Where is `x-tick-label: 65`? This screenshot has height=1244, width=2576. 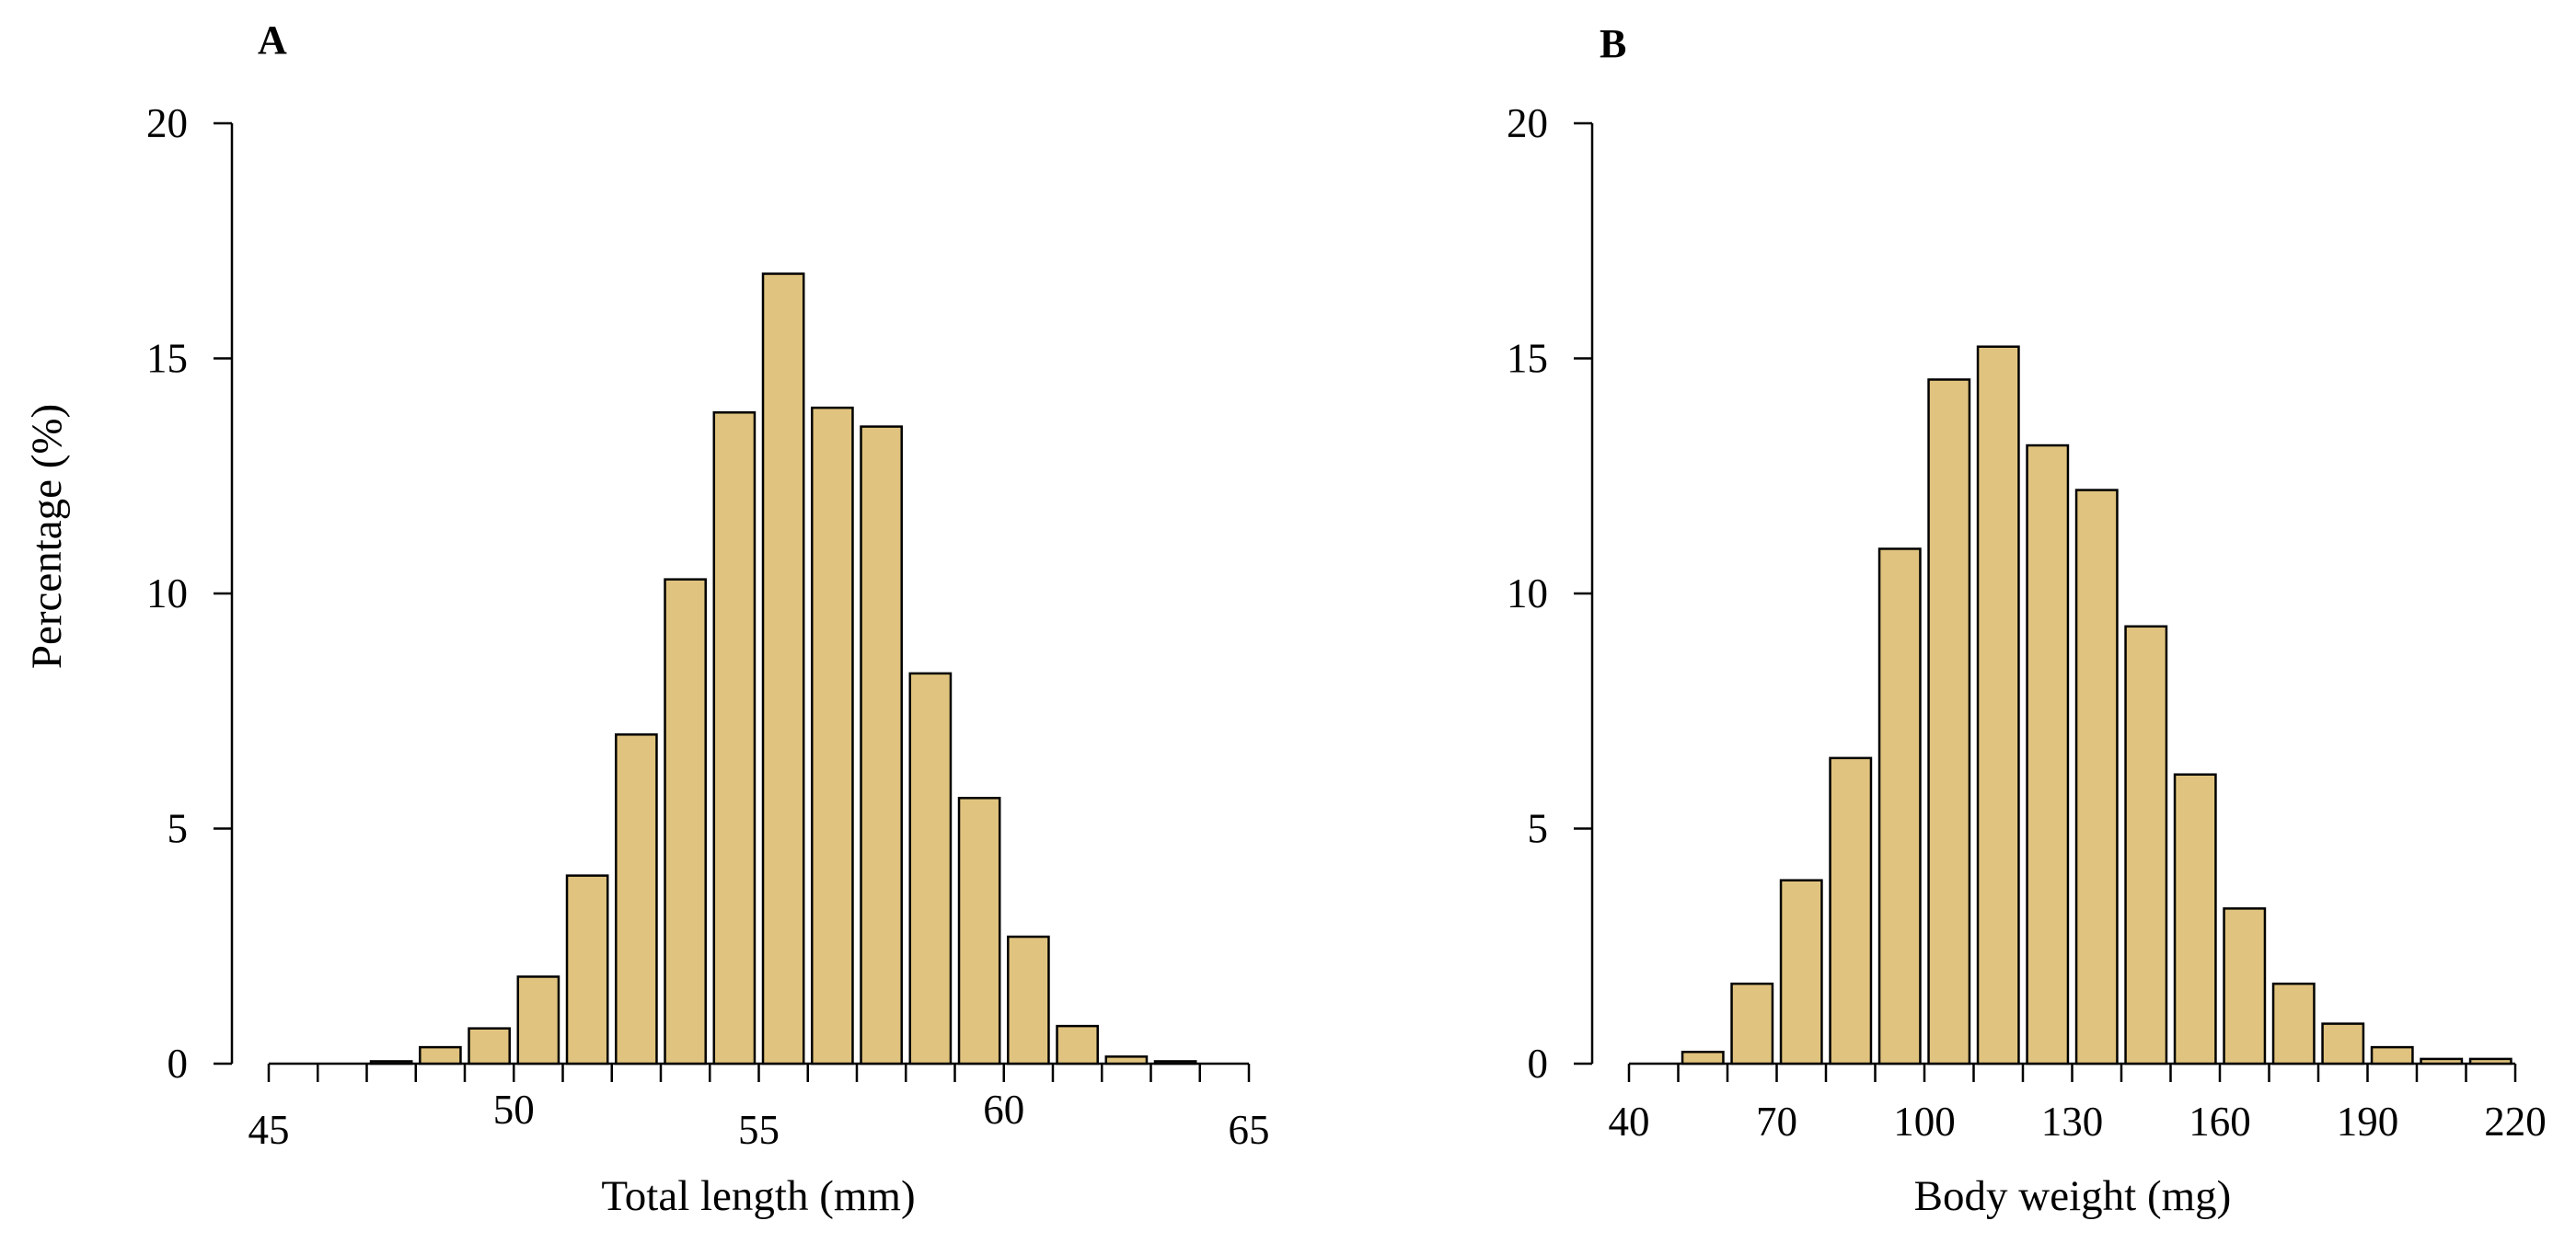 x-tick-label: 65 is located at coordinates (1249, 1130).